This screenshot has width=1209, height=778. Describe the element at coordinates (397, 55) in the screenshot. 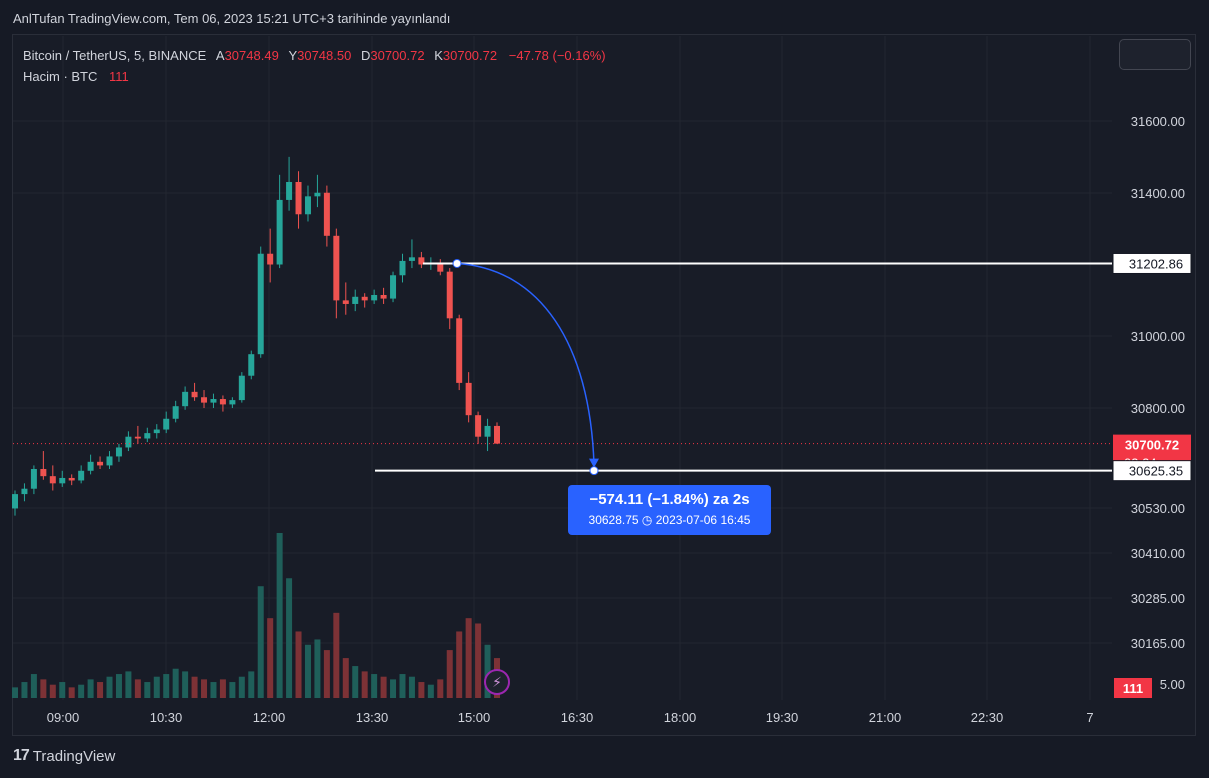

I see `low-value: 30700.72` at that location.